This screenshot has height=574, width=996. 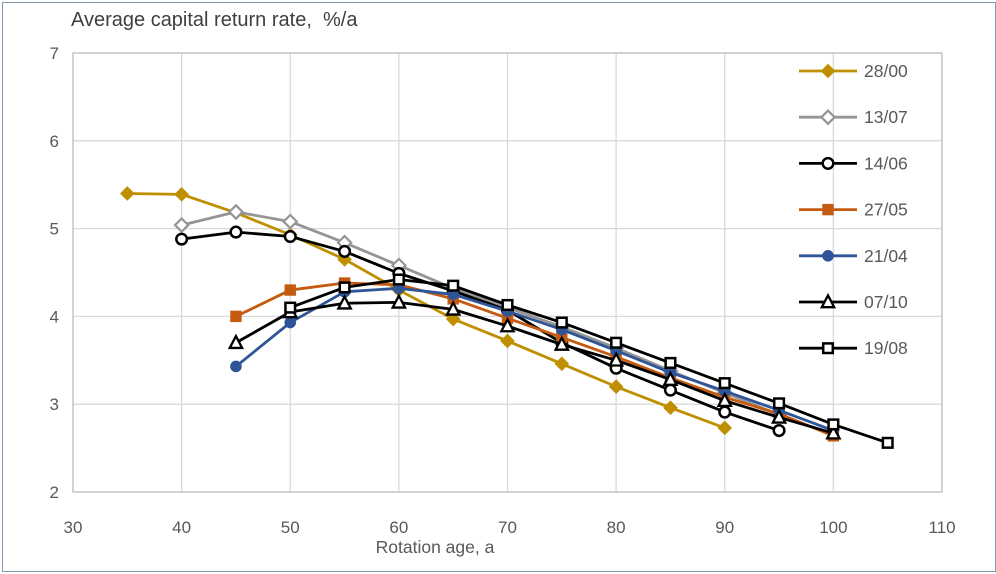 What do you see at coordinates (941, 527) in the screenshot?
I see `x-tick-label: 110` at bounding box center [941, 527].